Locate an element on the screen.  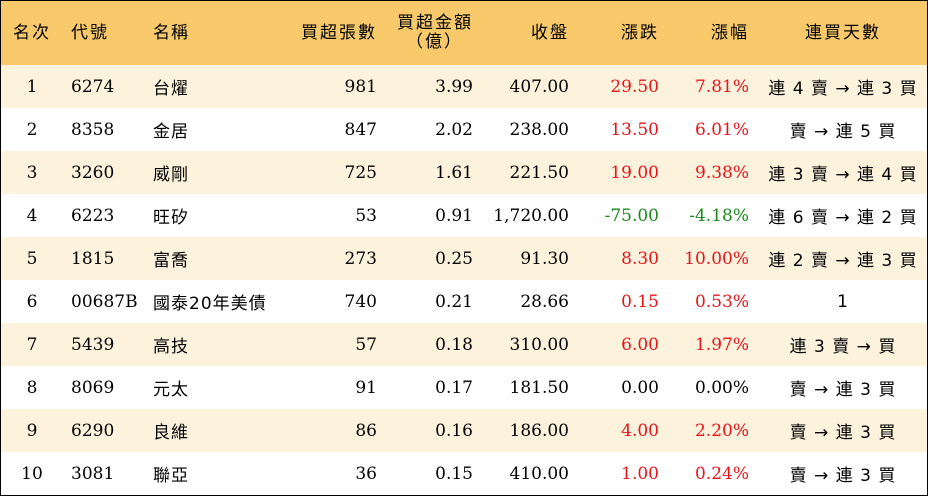
header-close: 收盤 is located at coordinates (550, 32).